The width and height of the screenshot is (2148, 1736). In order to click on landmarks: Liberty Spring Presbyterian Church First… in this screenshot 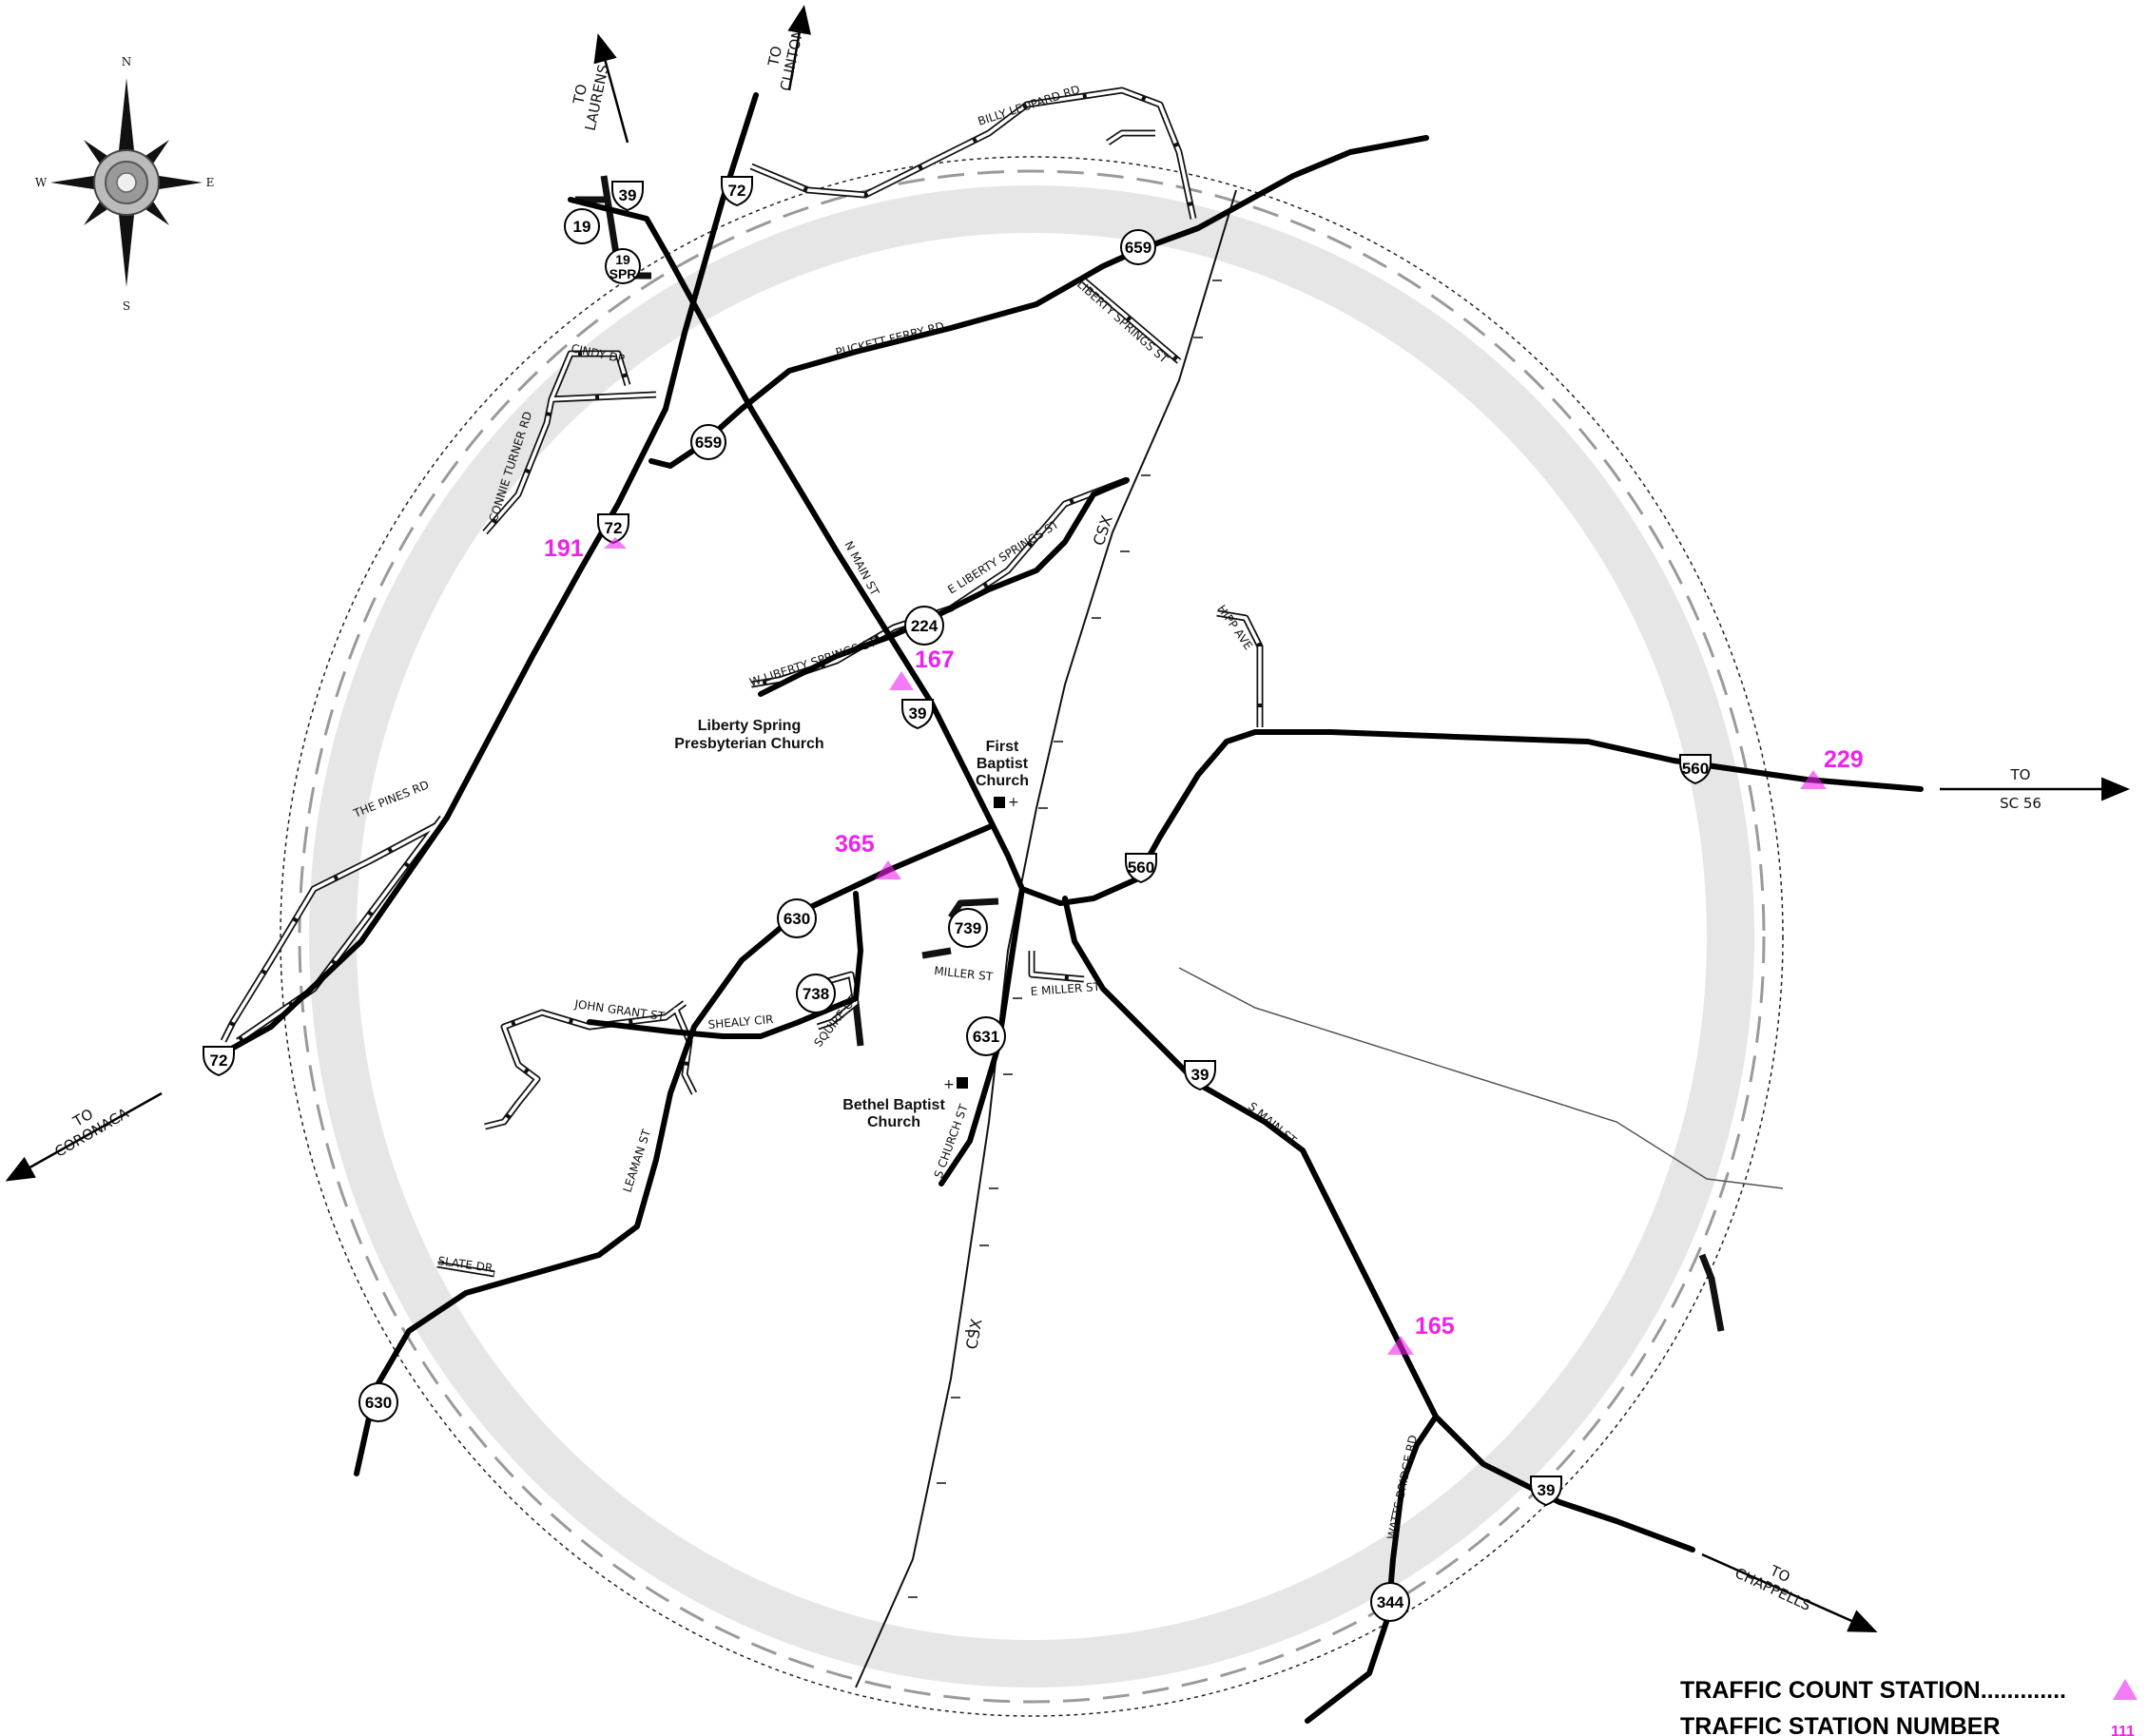, I will do `click(852, 924)`.